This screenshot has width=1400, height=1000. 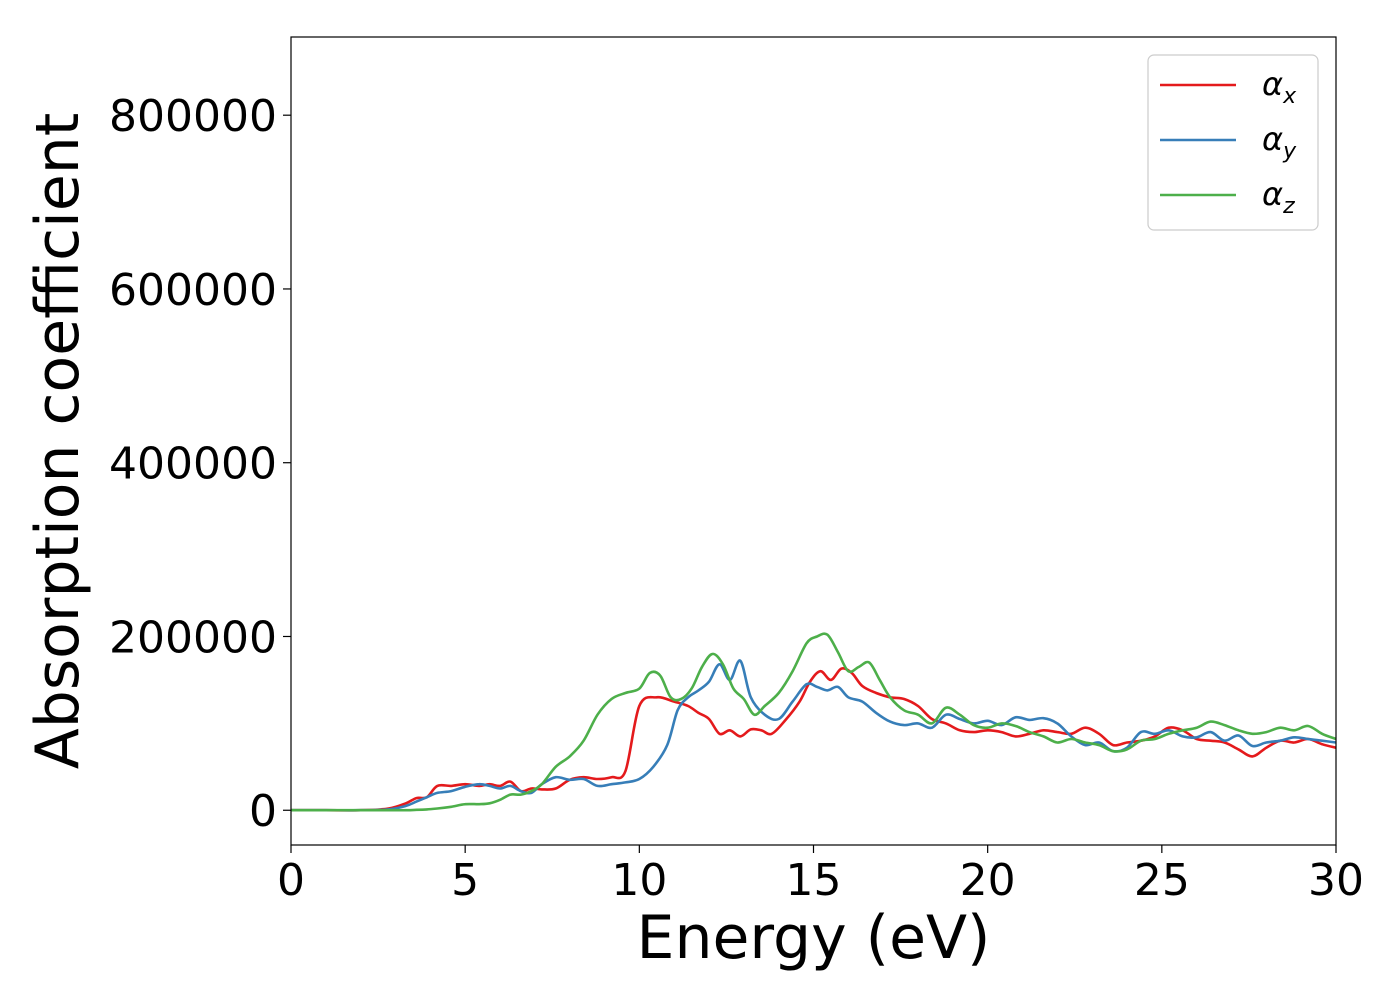 I want to click on x-axis-ticks: 0 5 10 15 20 25 30, so click(x=820, y=875).